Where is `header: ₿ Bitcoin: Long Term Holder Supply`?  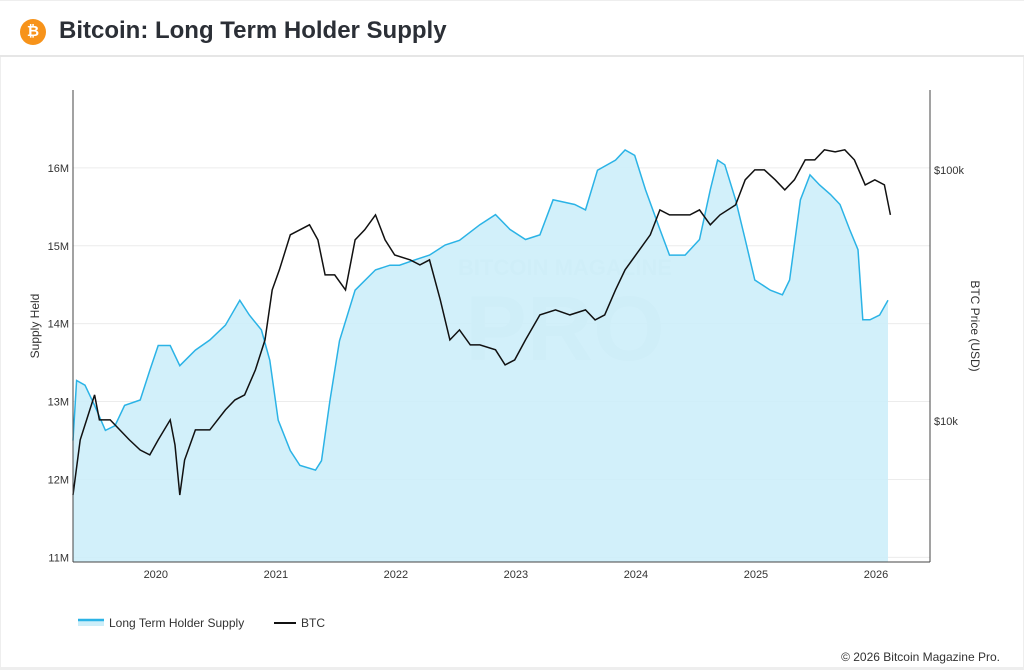
header: ₿ Bitcoin: Long Term Holder Supply is located at coordinates (512, 28).